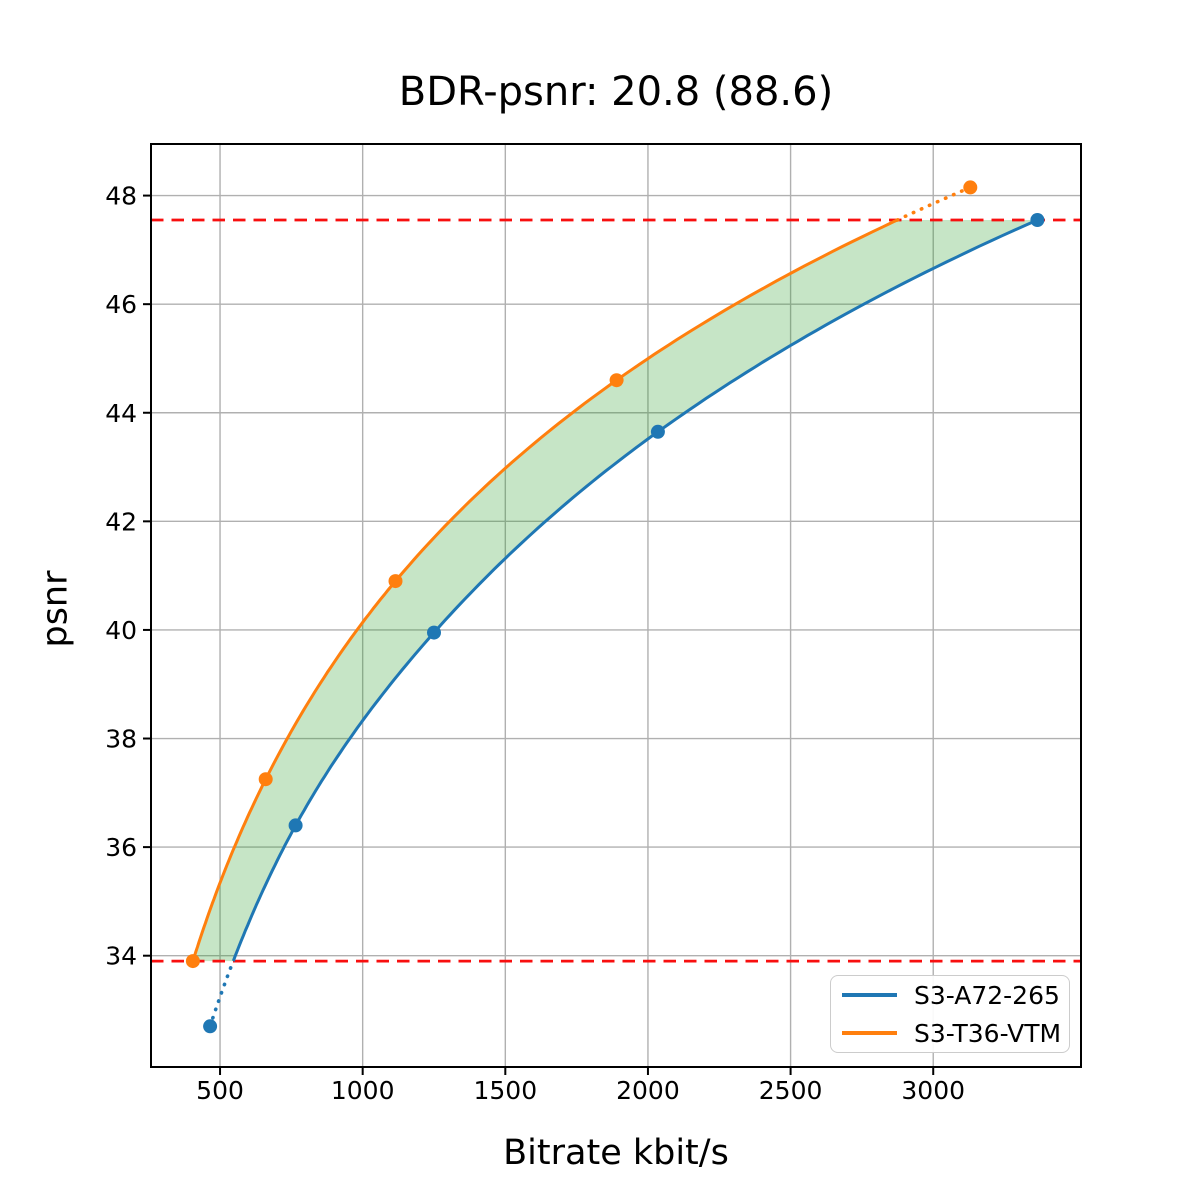  Describe the element at coordinates (121, 413) in the screenshot. I see `y-tick-label: 44` at that location.